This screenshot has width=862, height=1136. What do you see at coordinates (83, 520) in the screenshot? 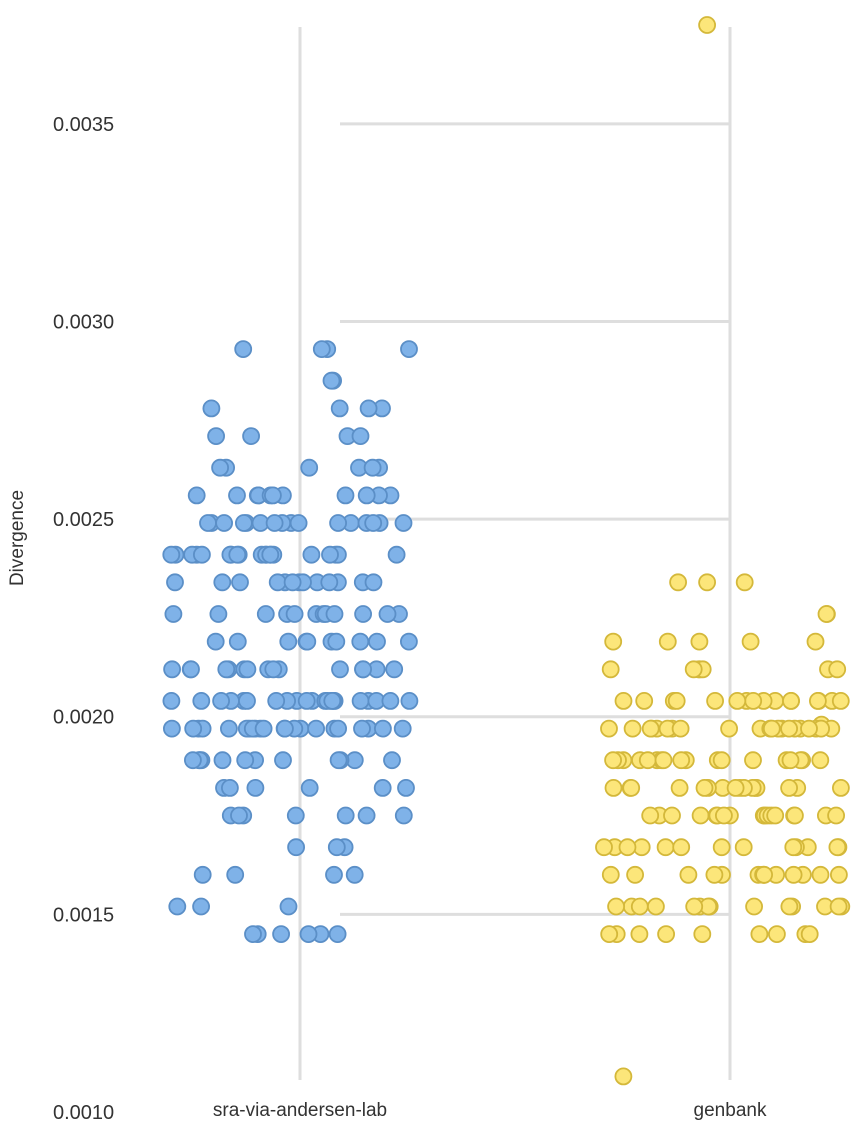
I see `y-tick-label: 0.0025` at bounding box center [83, 520].